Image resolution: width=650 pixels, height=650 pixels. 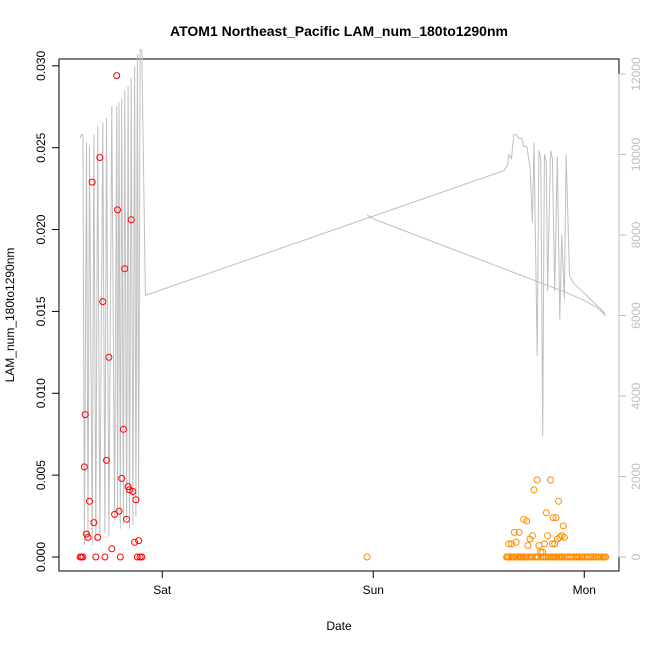 What do you see at coordinates (10, 315) in the screenshot?
I see `y-axis-label: LAM_num_180to1290nm` at bounding box center [10, 315].